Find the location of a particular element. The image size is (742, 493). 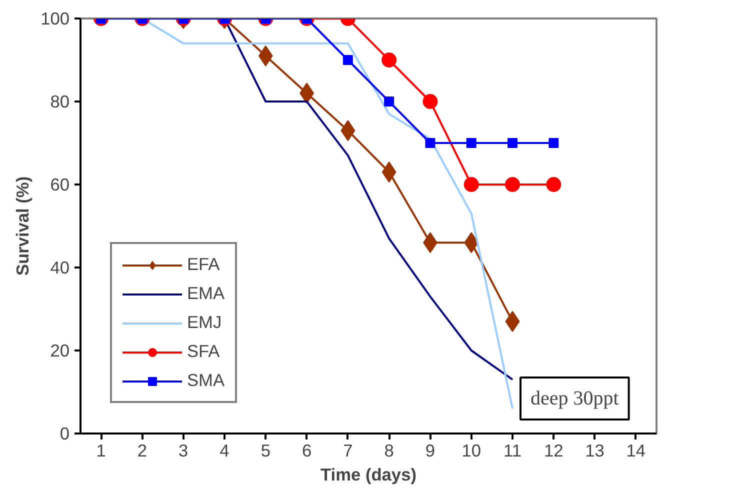

y-tick-label: 80 is located at coordinates (60, 102).